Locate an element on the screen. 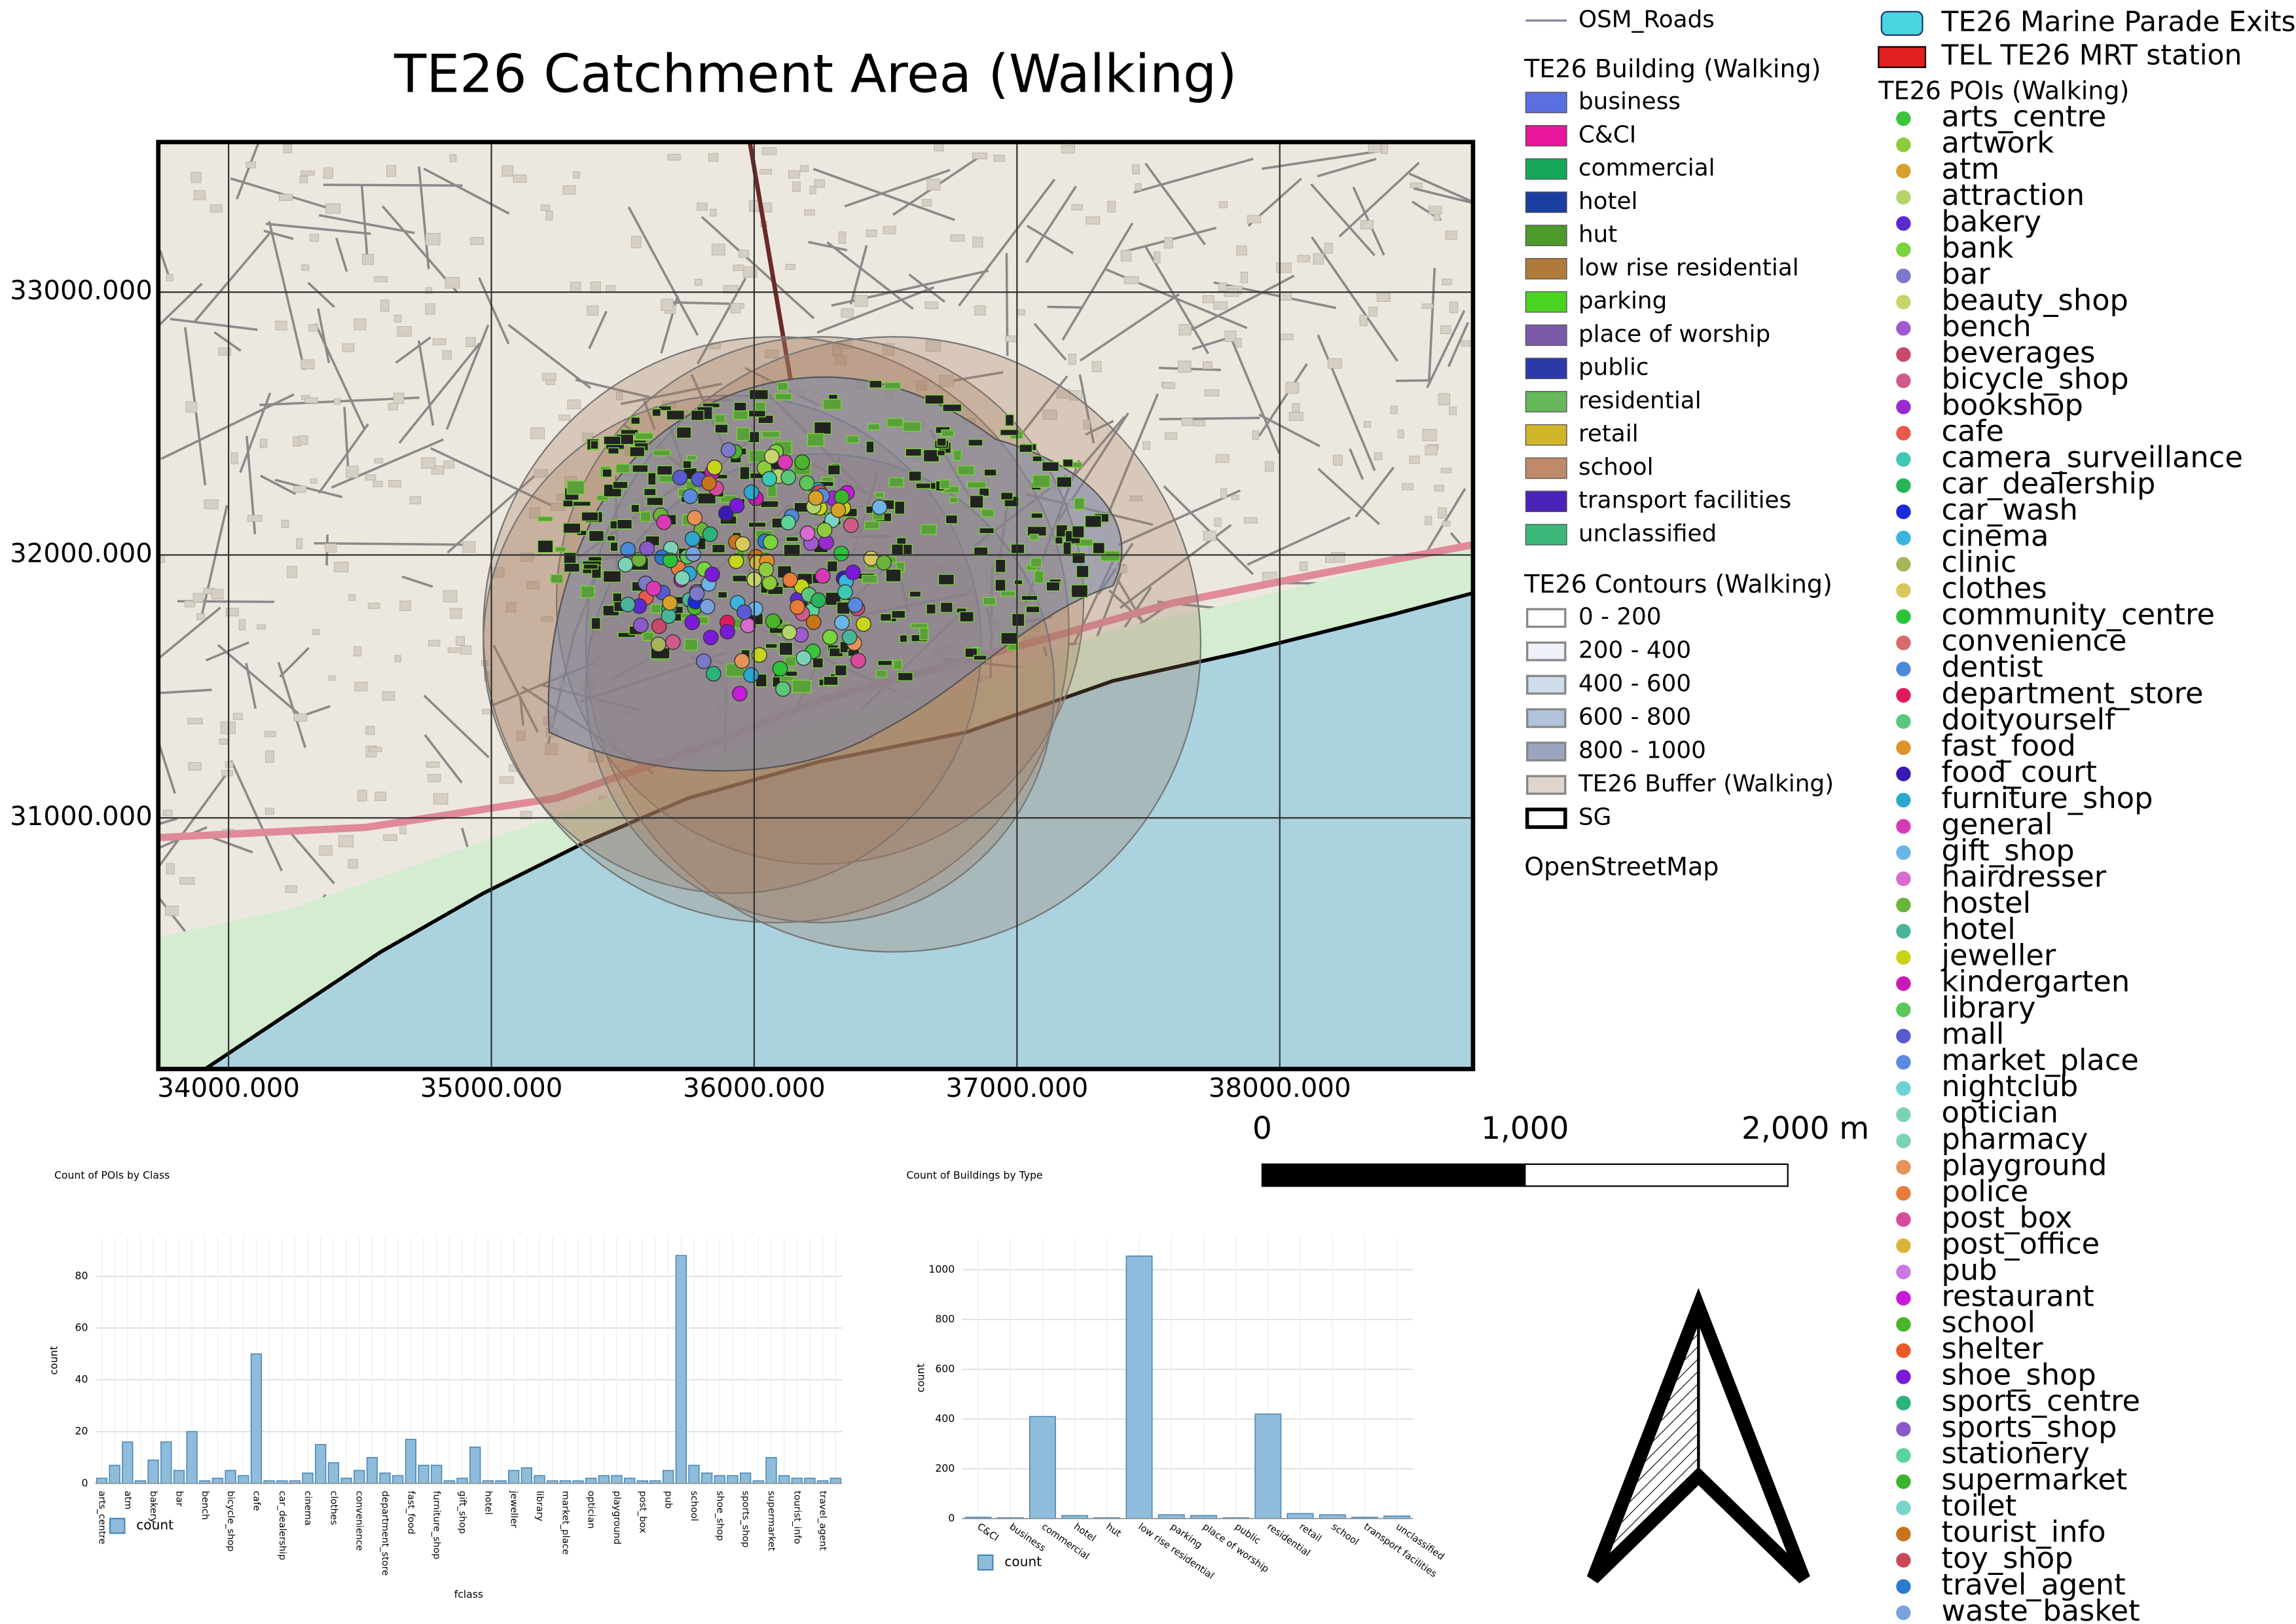 The height and width of the screenshot is (1624, 2296). x-tick-label: playground is located at coordinates (616, 1518).